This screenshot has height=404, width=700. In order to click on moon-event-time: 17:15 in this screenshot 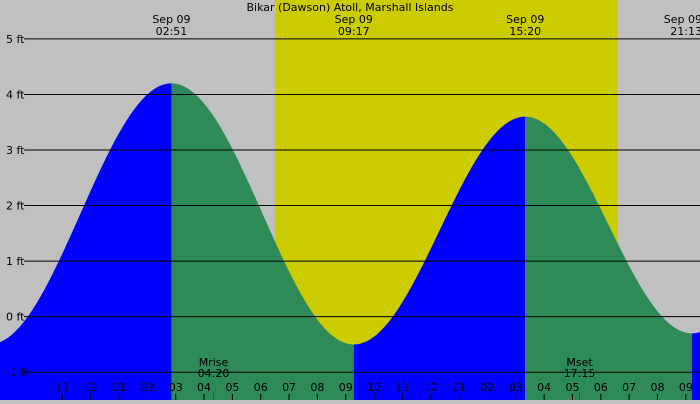, I will do `click(580, 373)`.